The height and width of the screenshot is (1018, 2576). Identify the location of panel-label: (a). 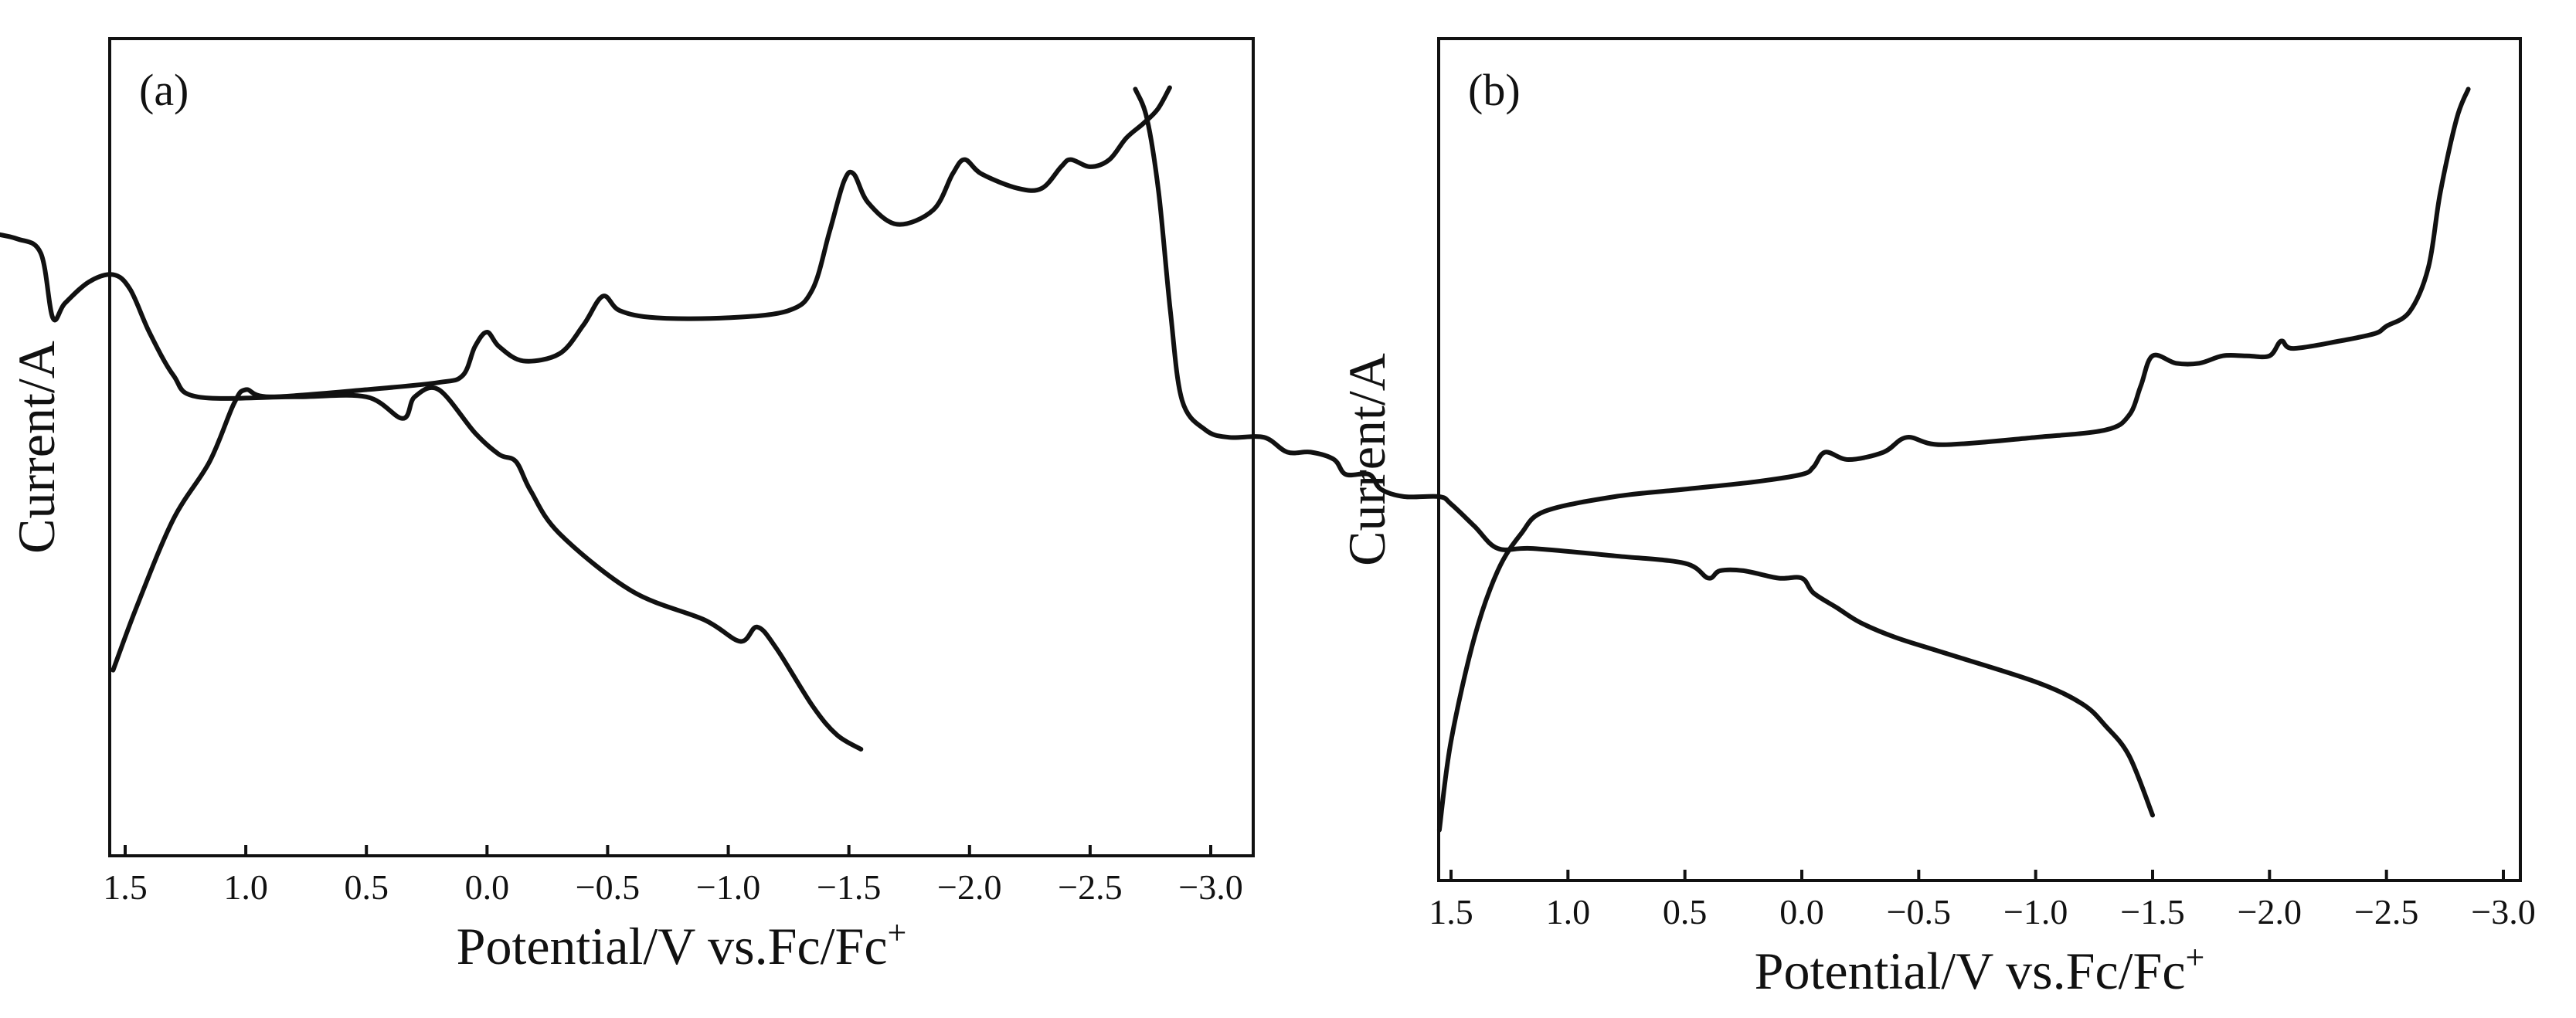
(164, 90).